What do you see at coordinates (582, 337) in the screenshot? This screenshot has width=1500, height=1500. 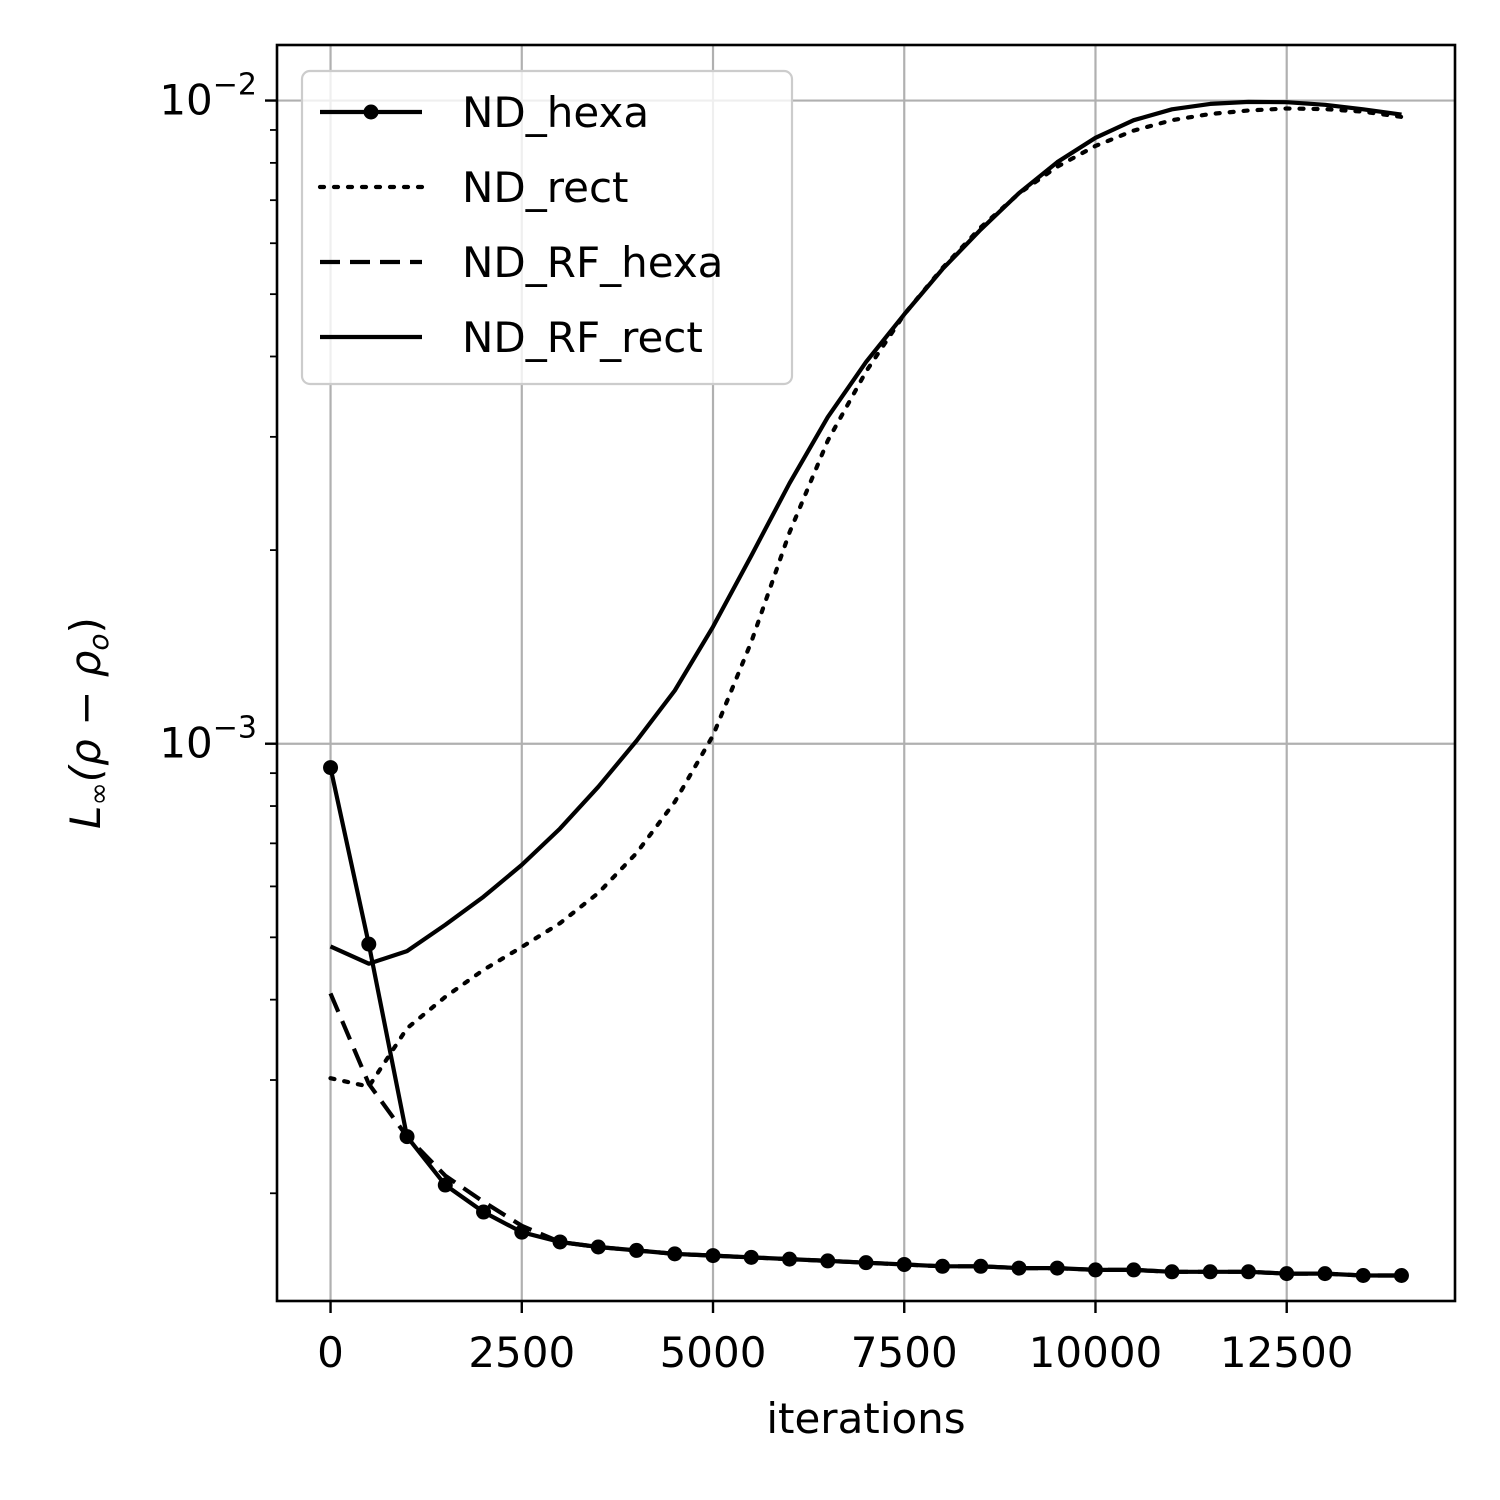 I see `legend-label: ND_RF_rect` at bounding box center [582, 337].